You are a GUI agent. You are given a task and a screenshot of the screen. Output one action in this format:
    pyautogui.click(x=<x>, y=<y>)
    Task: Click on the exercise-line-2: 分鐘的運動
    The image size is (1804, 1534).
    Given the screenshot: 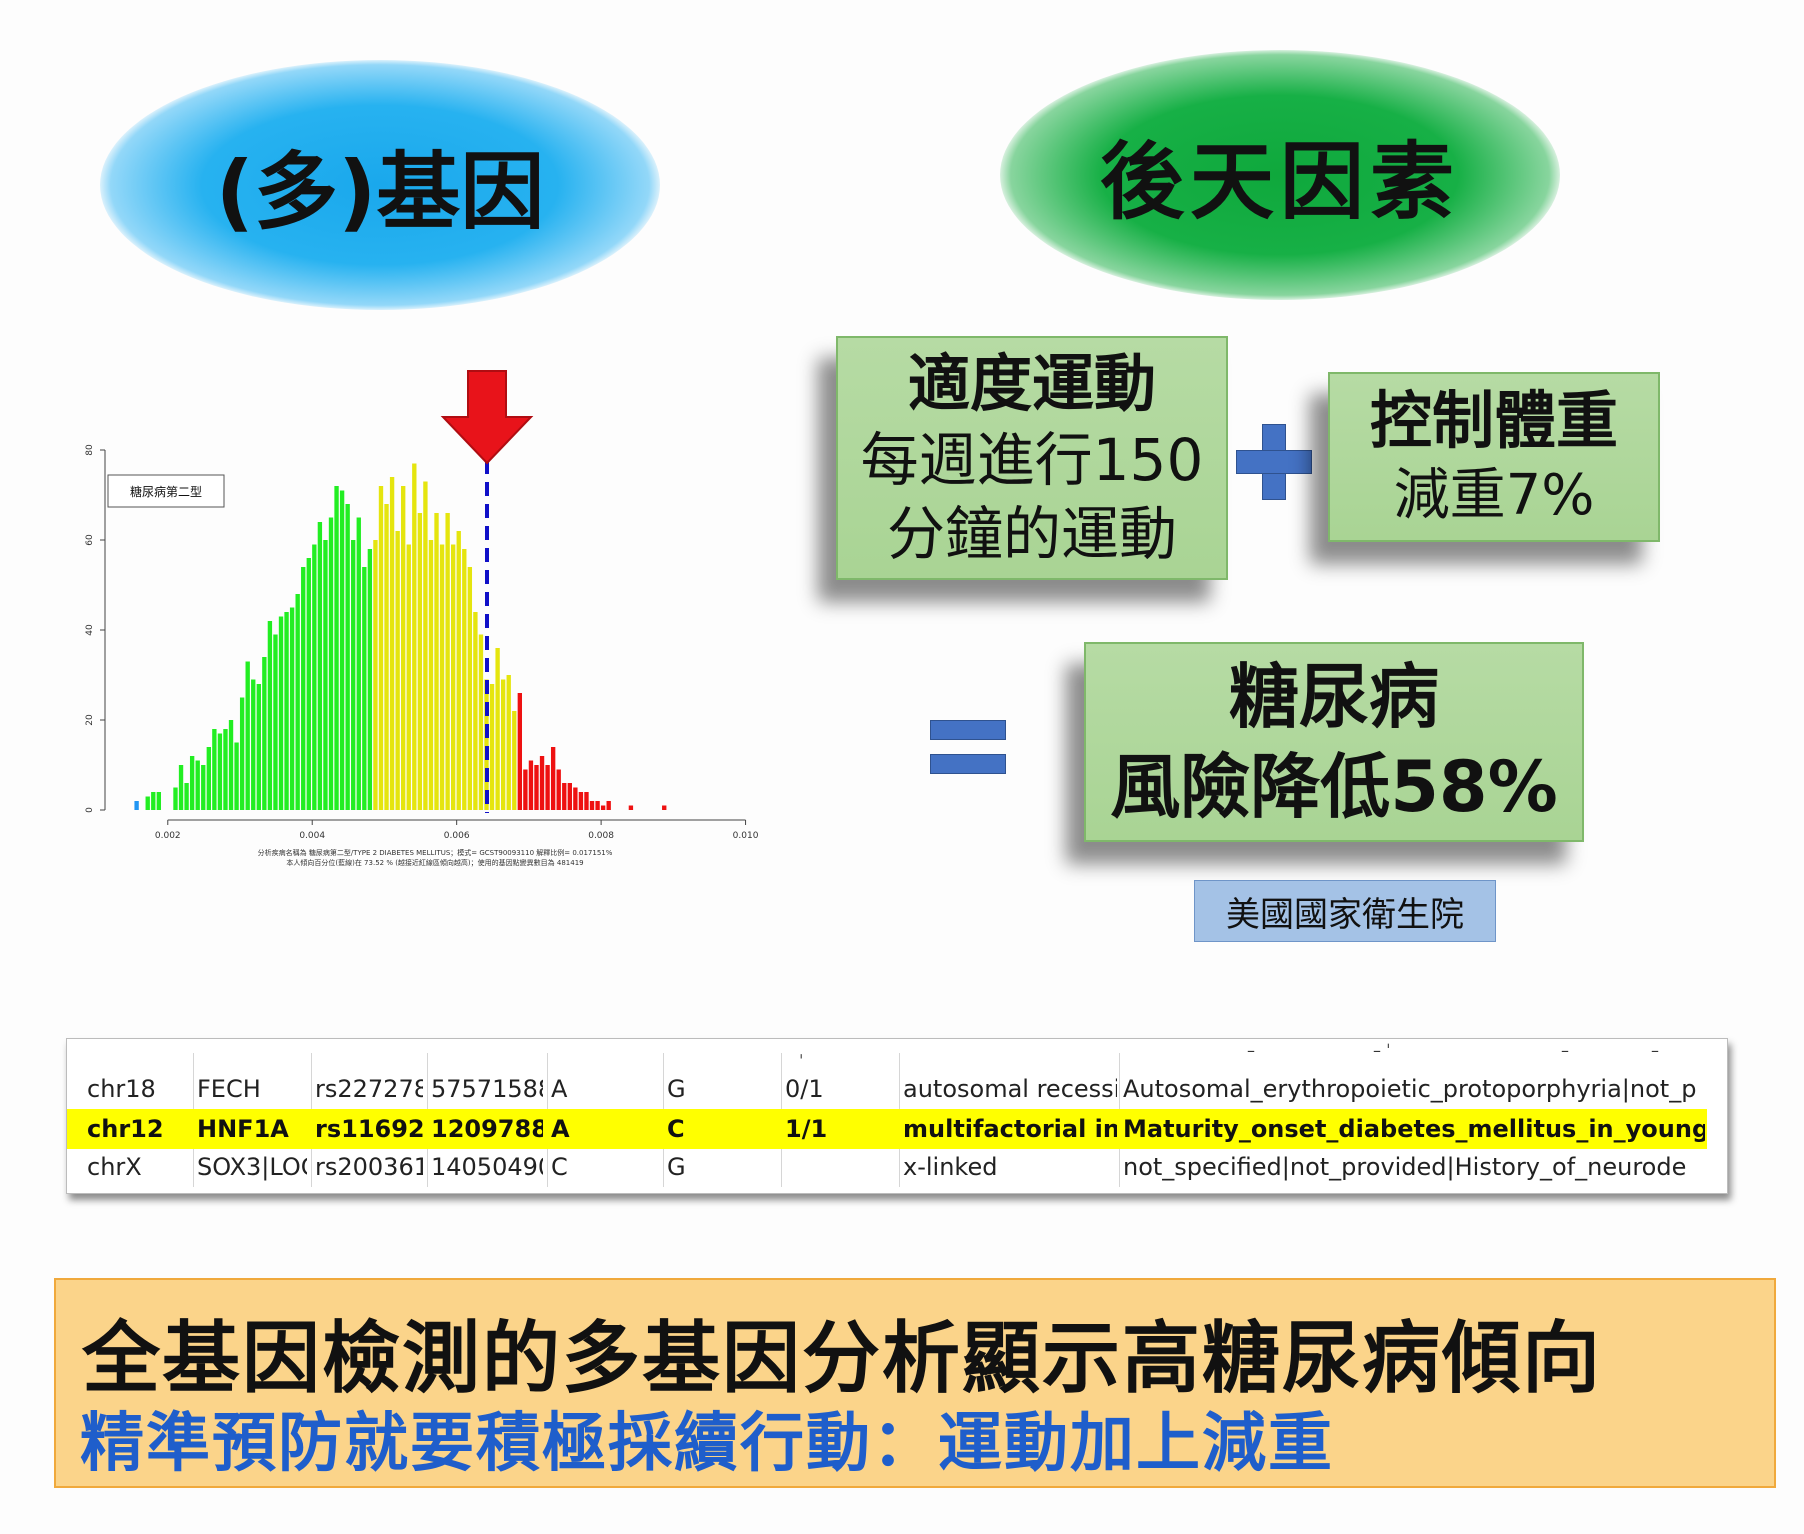 What is the action you would take?
    pyautogui.click(x=1031, y=534)
    